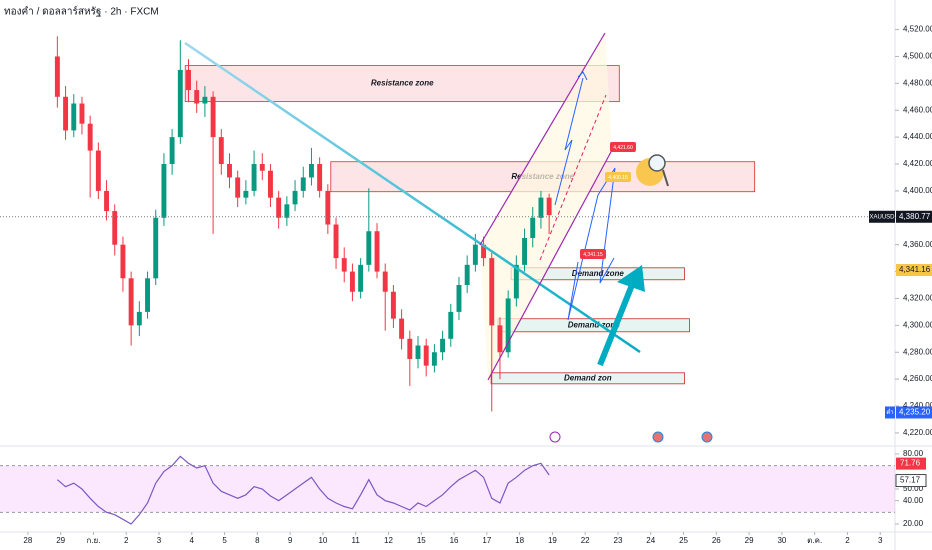 This screenshot has width=932, height=550. I want to click on x-tick-label: 23, so click(618, 540).